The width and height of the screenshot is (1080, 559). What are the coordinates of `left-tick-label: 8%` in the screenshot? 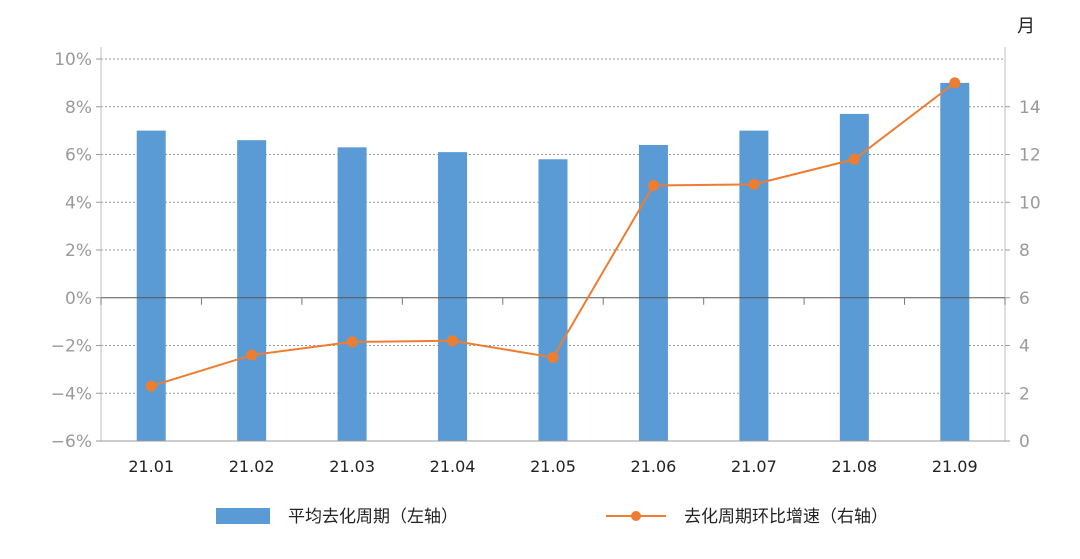 It's located at (78, 108).